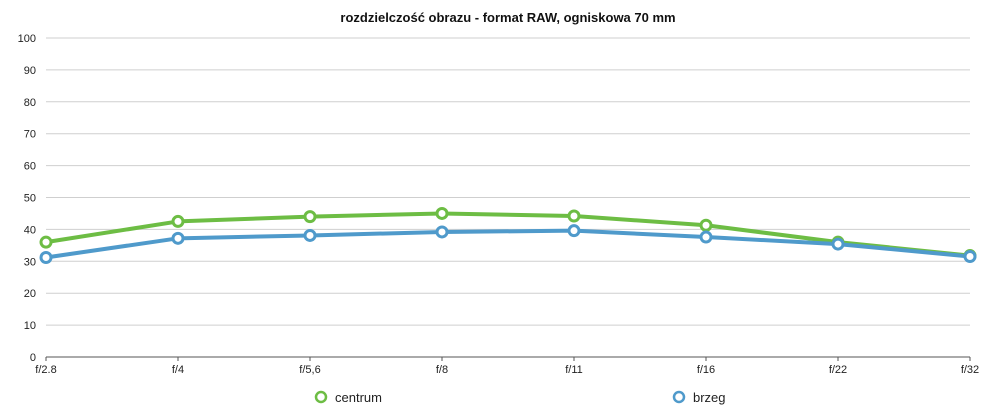  I want to click on legend-marker-centrum, so click(321, 397).